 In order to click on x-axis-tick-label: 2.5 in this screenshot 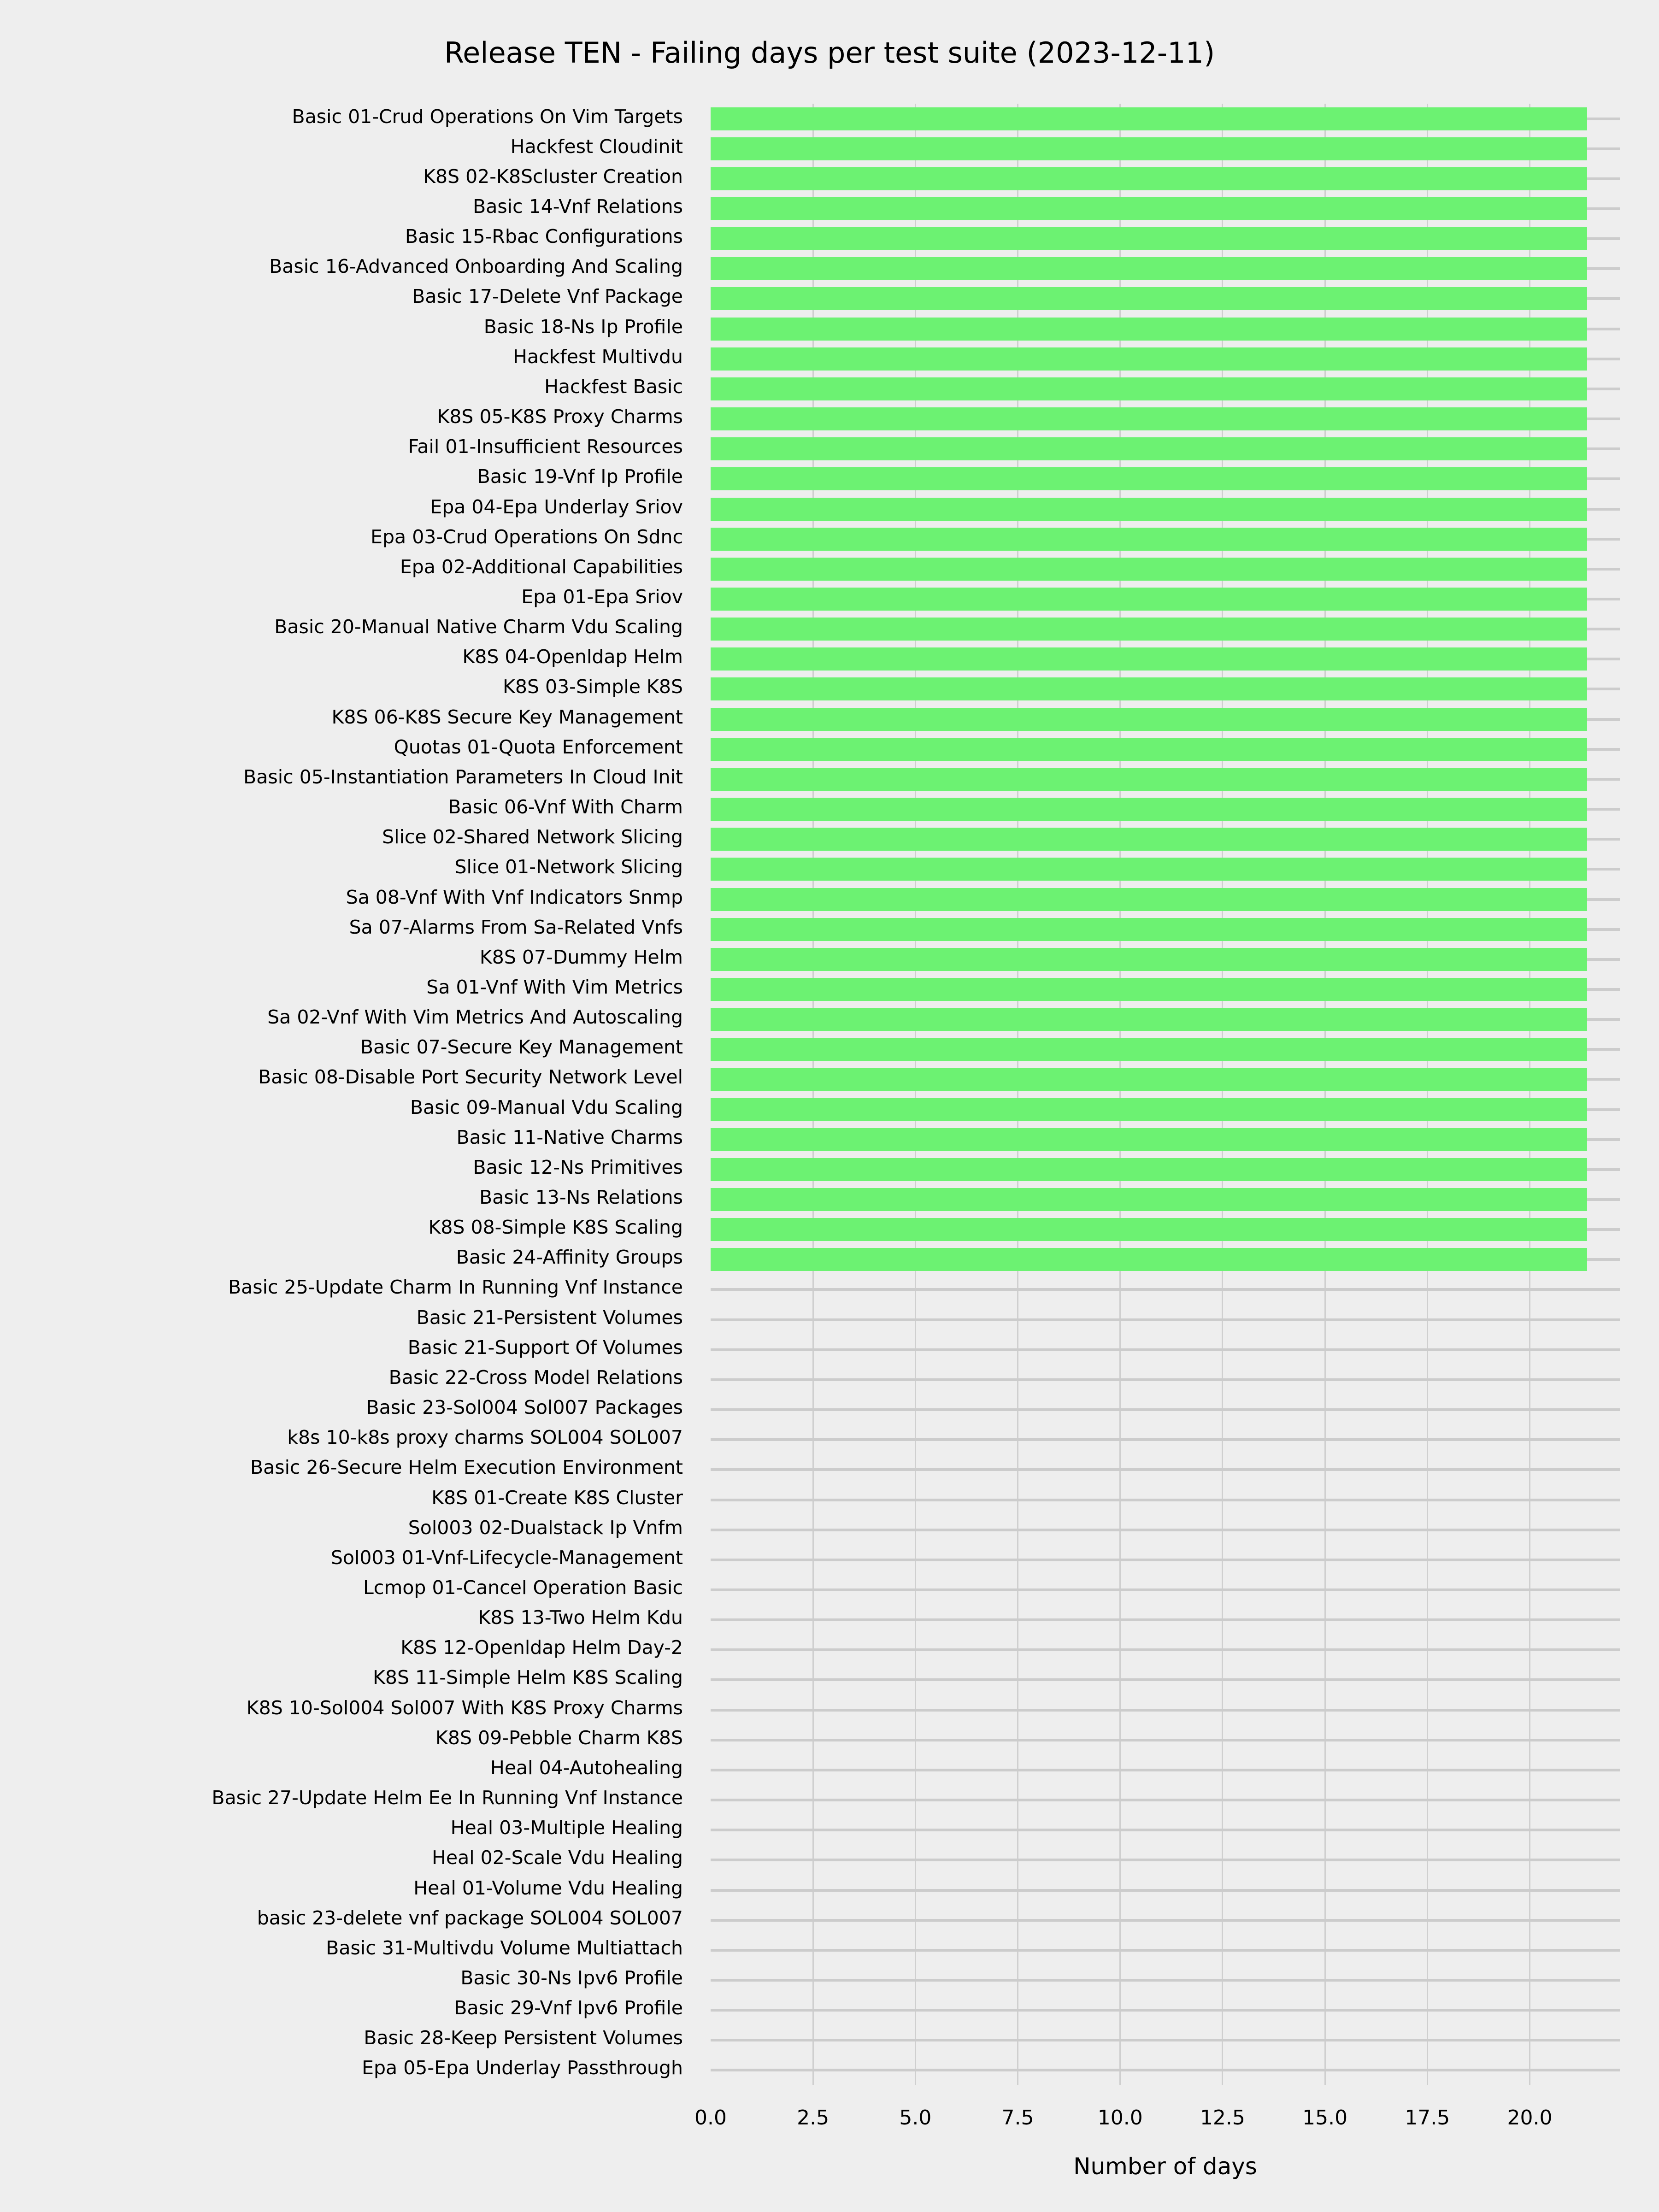, I will do `click(813, 2118)`.